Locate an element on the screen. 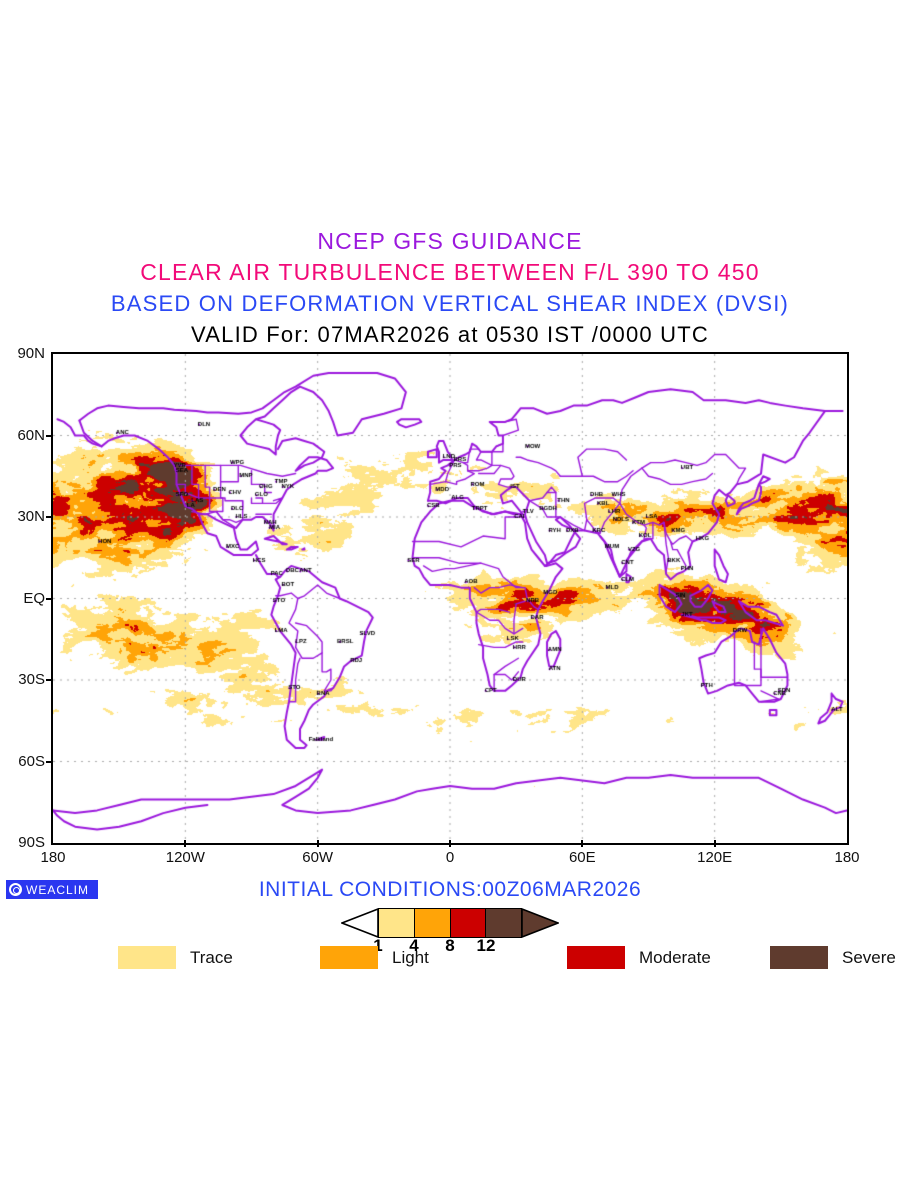 The height and width of the screenshot is (1200, 900). legend-label: Light is located at coordinates (410, 957).